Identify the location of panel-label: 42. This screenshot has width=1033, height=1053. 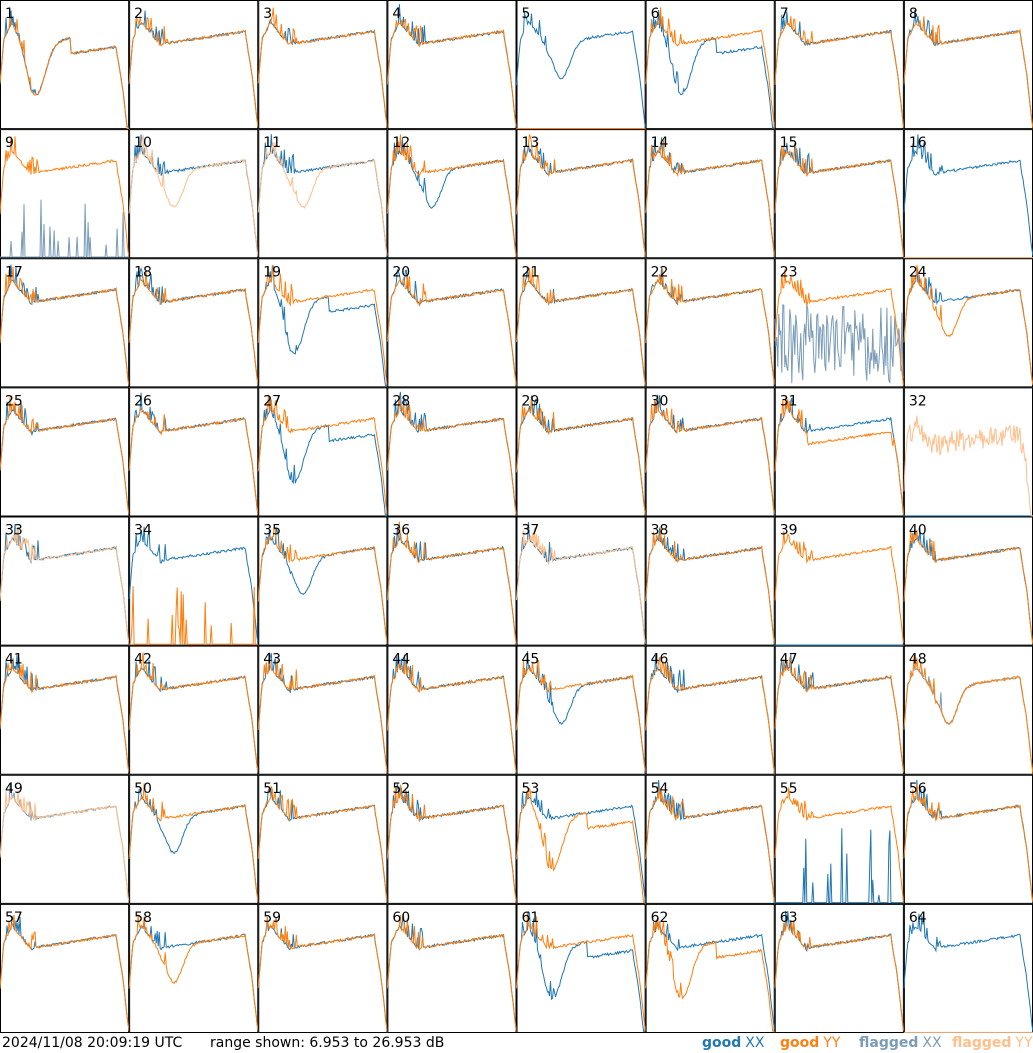
(143, 660).